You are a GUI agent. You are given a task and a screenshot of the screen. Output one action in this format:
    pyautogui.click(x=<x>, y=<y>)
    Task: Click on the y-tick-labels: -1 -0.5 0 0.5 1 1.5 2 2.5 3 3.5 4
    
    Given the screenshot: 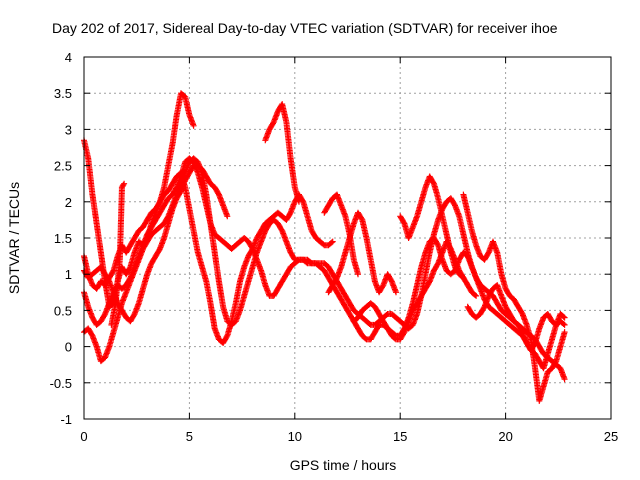 What is the action you would take?
    pyautogui.click(x=61, y=238)
    